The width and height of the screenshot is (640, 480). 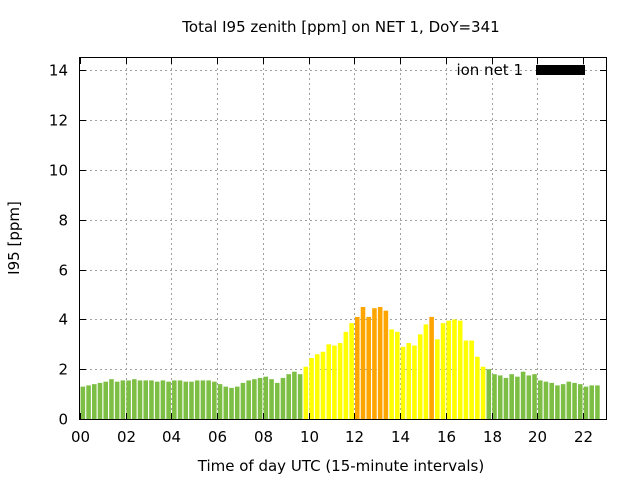 I want to click on legend-label: ion net 1, so click(x=489, y=70).